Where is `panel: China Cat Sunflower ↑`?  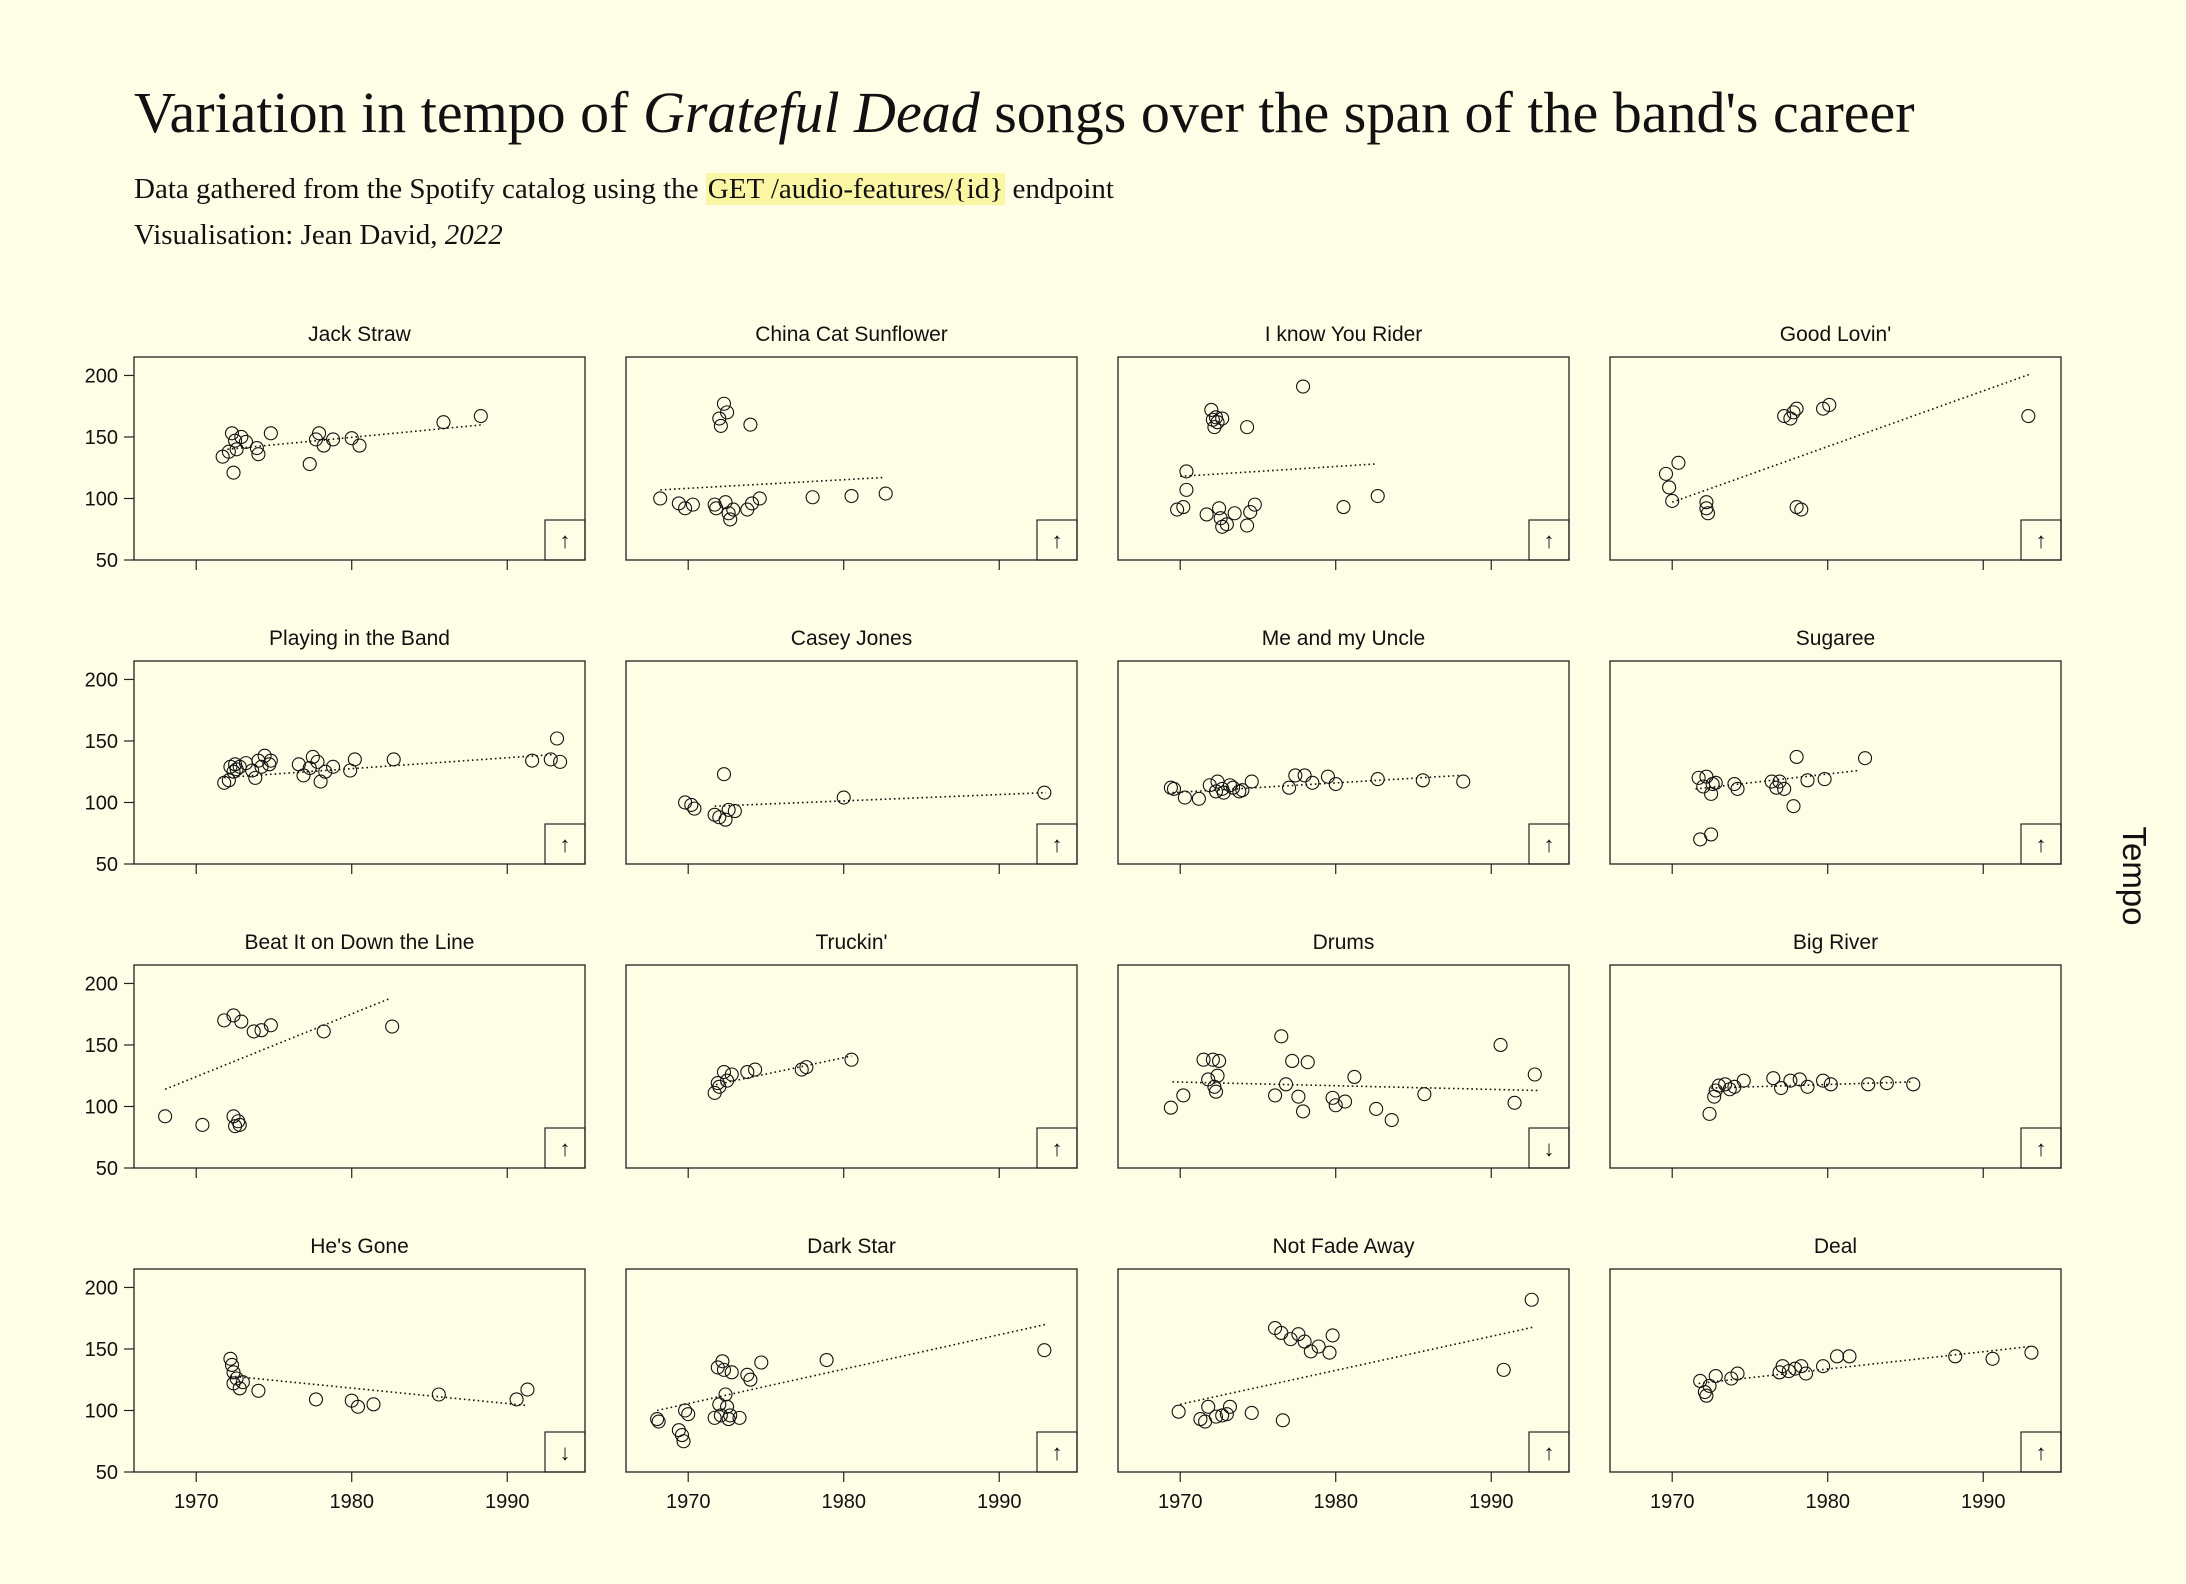
panel: China Cat Sunflower ↑ is located at coordinates (851, 446).